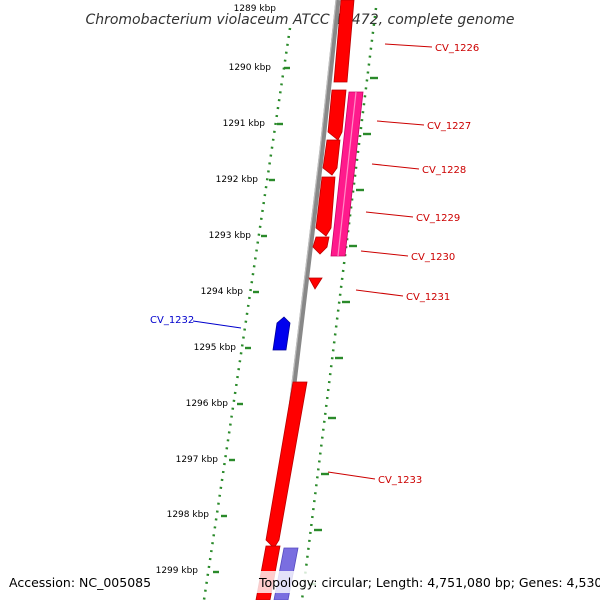  What do you see at coordinates (251, 320) in the screenshot?
I see `inner-tick-marks` at bounding box center [251, 320].